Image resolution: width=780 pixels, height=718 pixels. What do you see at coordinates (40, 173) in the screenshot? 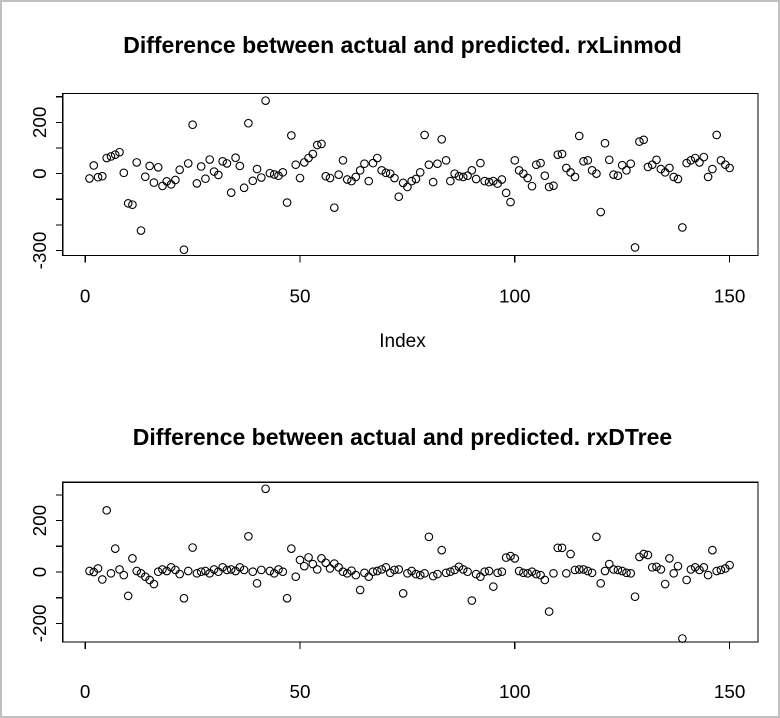
I see `y-tick-label: 0` at bounding box center [40, 173].